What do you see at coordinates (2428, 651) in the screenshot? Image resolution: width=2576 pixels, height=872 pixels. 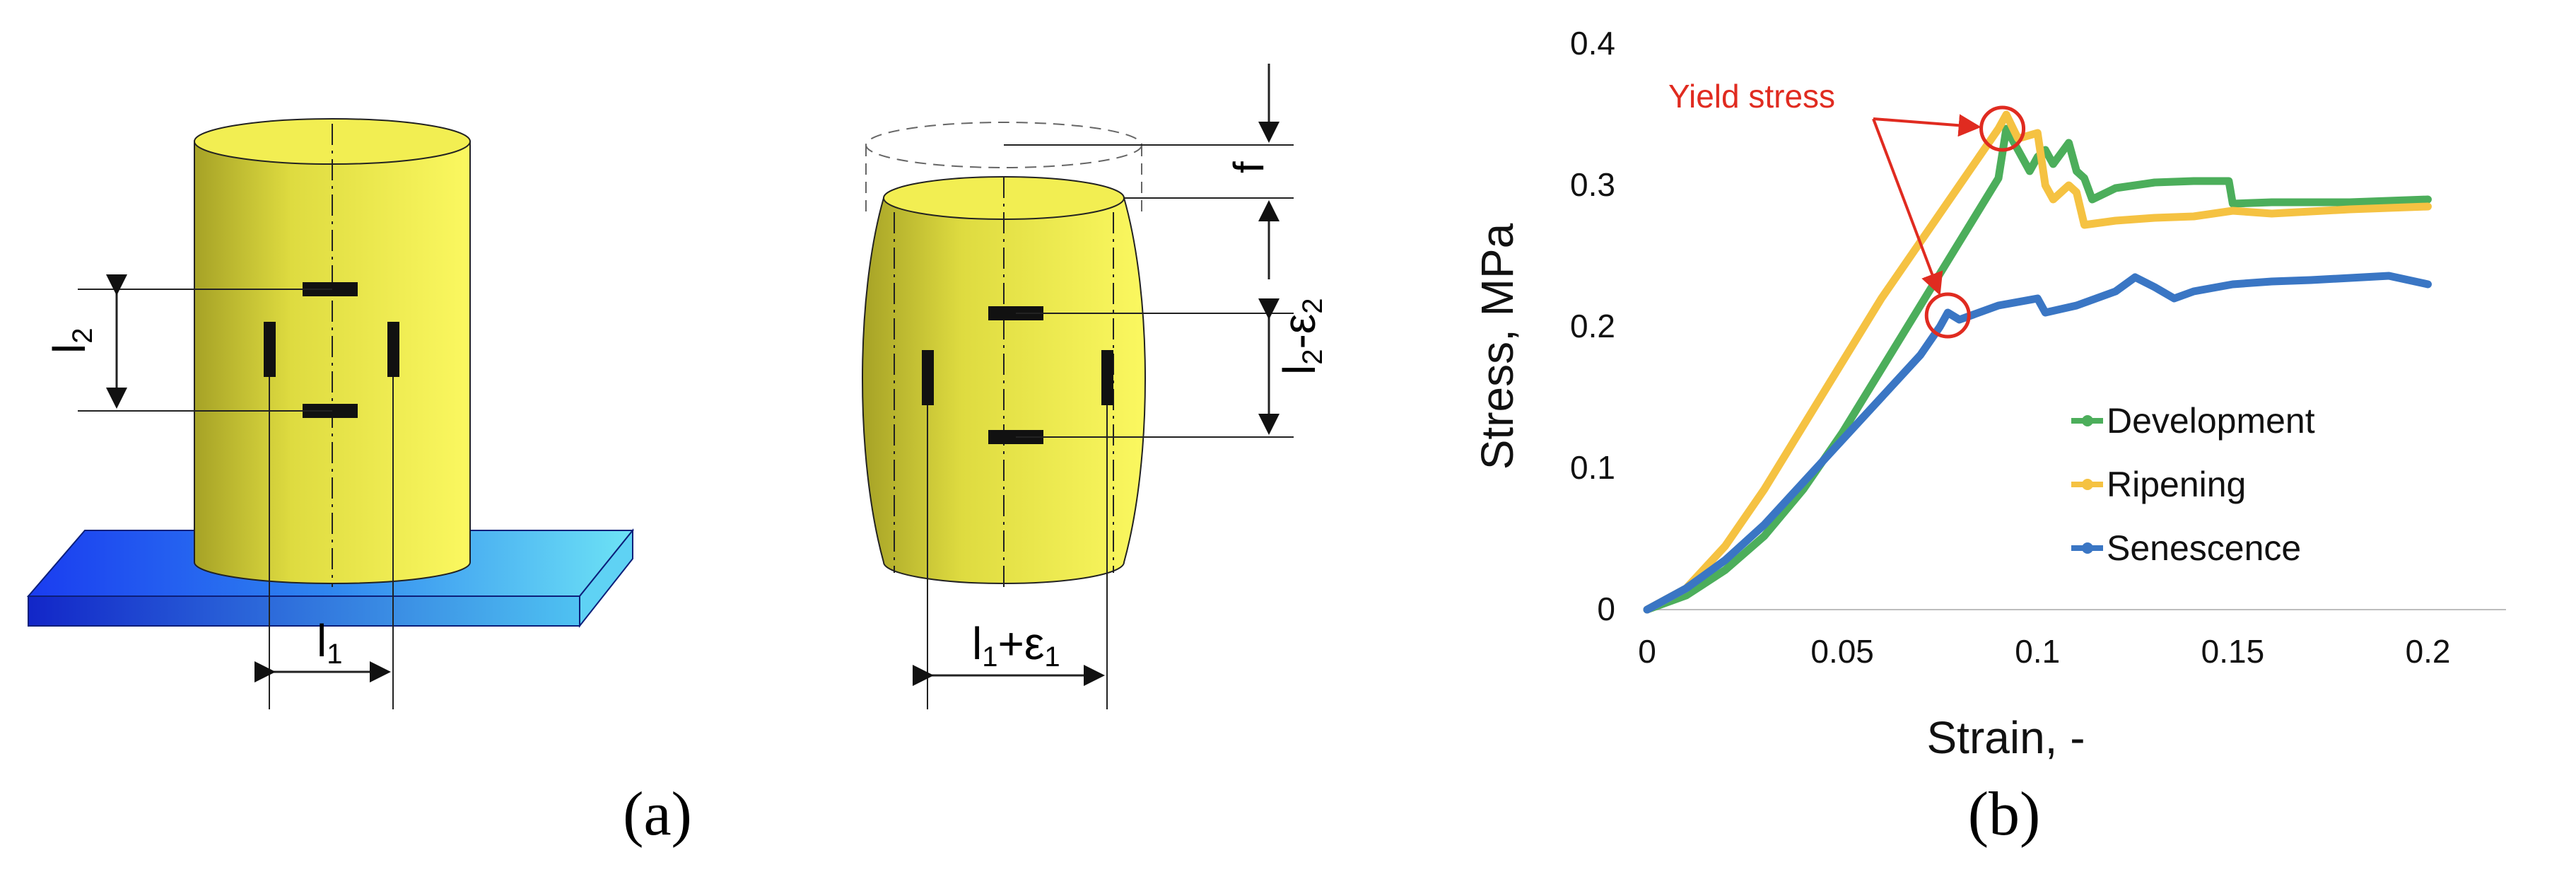 I see `x-tick-label: 0.2` at bounding box center [2428, 651].